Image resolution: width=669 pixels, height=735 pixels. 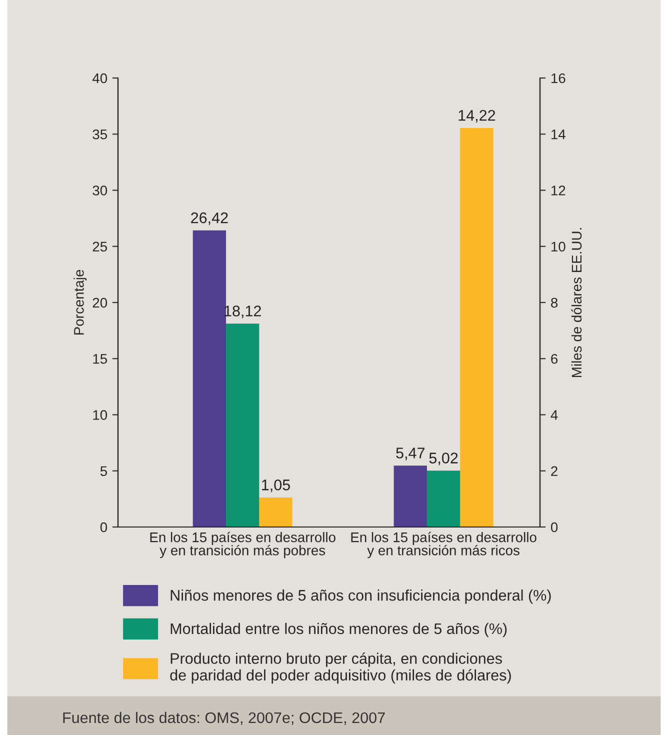 What do you see at coordinates (340, 668) in the screenshot?
I see `legend-label: Producto interno bruto per cápita, en condiciones de paridad del poder adquisitivo (miles de dólares)` at bounding box center [340, 668].